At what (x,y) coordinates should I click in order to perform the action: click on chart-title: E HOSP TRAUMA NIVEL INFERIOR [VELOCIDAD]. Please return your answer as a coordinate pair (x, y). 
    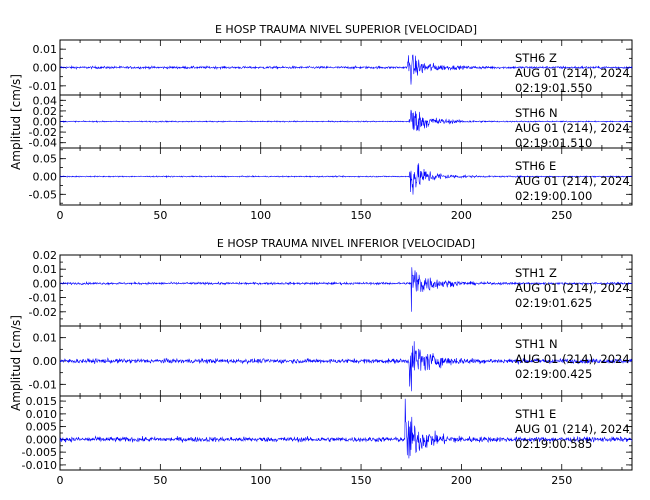
    Looking at the image, I should click on (346, 243).